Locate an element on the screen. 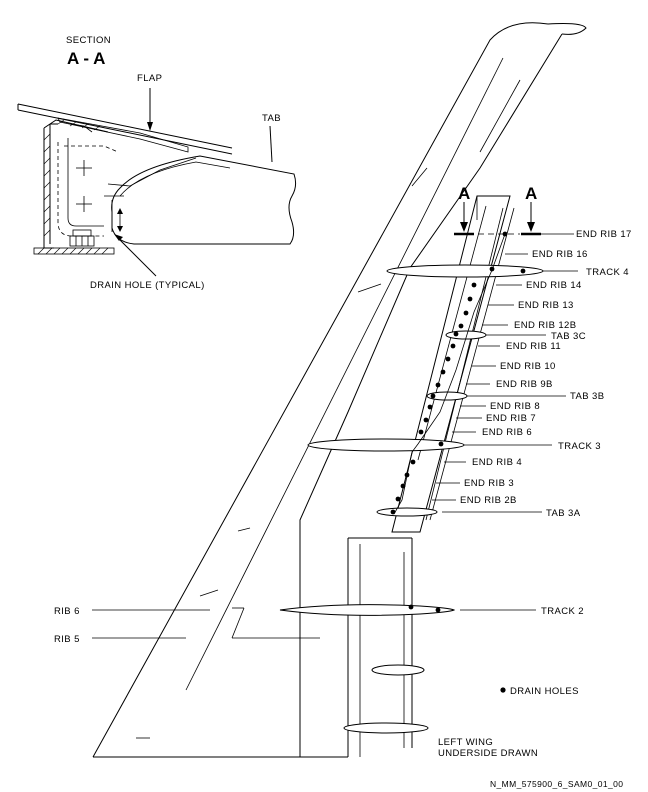 The height and width of the screenshot is (792, 648). drain-holes is located at coordinates (458, 422).